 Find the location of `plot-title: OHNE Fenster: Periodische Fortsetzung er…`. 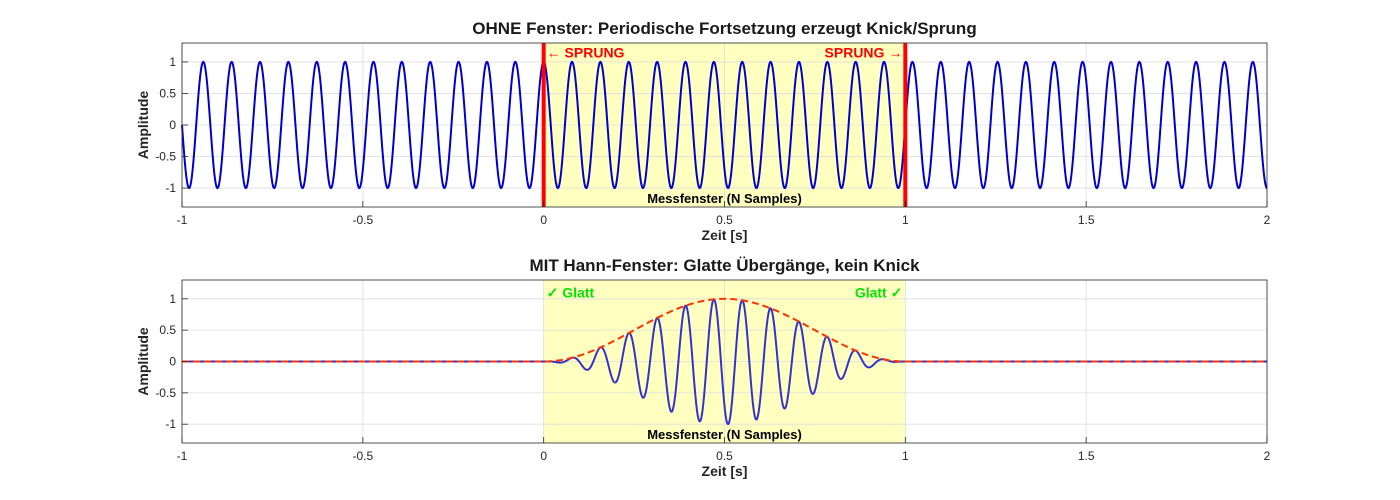

plot-title: OHNE Fenster: Periodische Fortsetzung er… is located at coordinates (724, 28).